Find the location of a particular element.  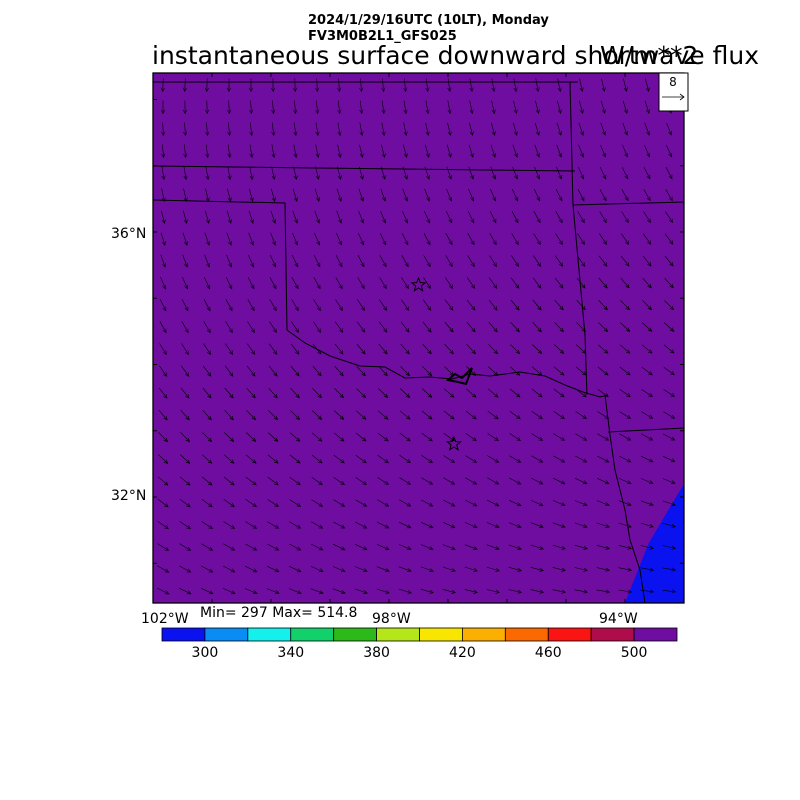

vector-reference-label: 8 is located at coordinates (673, 82).